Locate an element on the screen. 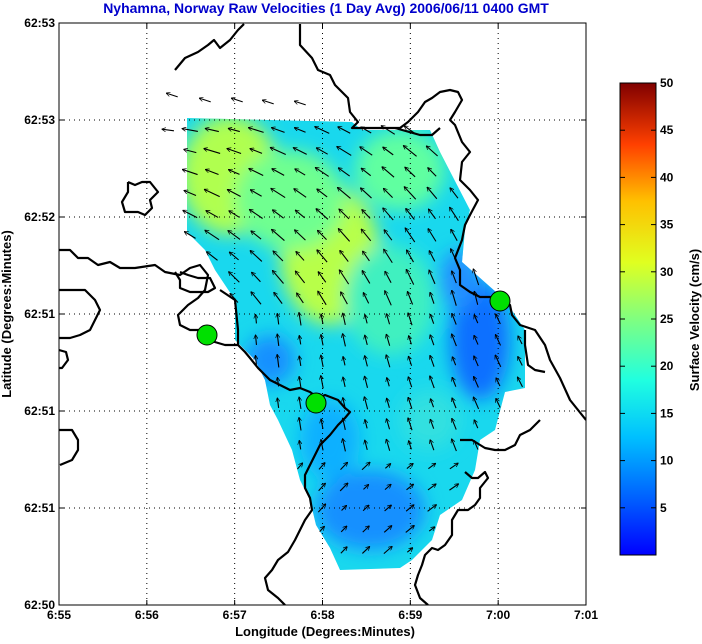 The image size is (702, 644). x-tick-label: 7:01 is located at coordinates (586, 615).